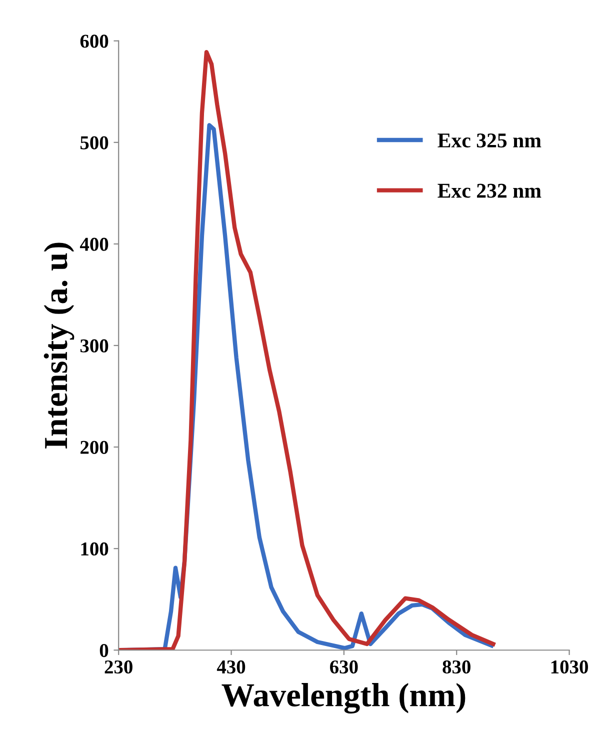 This screenshot has width=593, height=743. Describe the element at coordinates (569, 667) in the screenshot. I see `x-tick-label: 1030` at that location.